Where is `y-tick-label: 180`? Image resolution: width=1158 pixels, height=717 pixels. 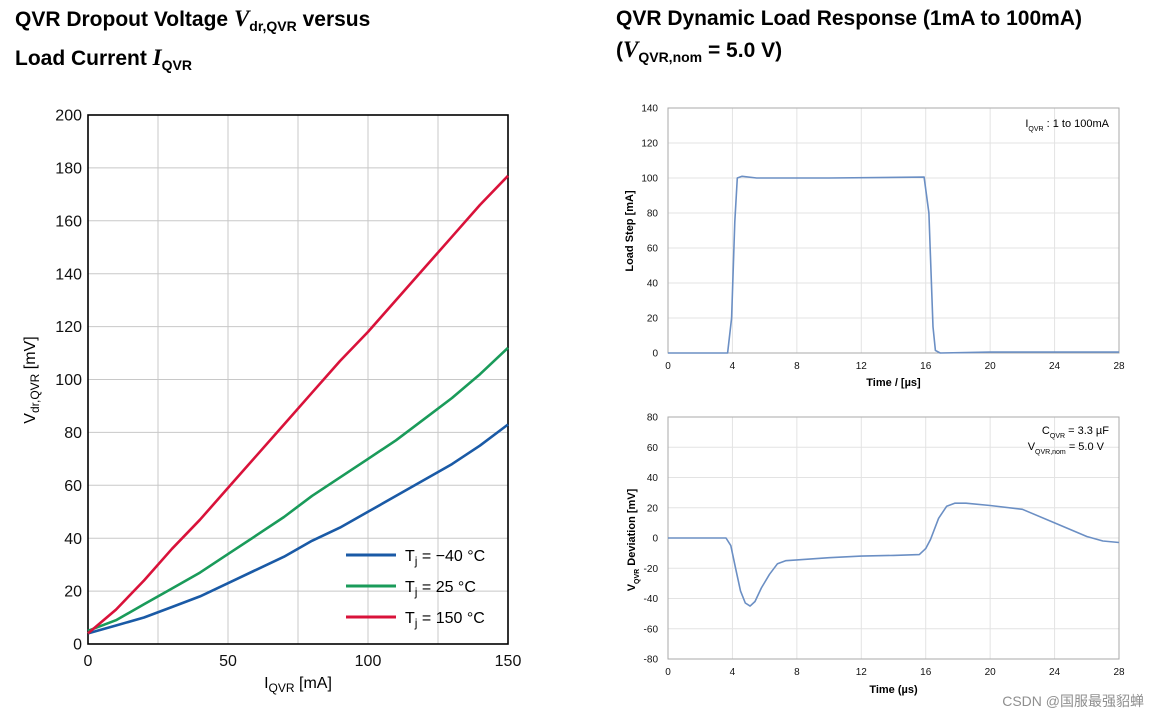
y-tick-label: 180 is located at coordinates (68, 169).